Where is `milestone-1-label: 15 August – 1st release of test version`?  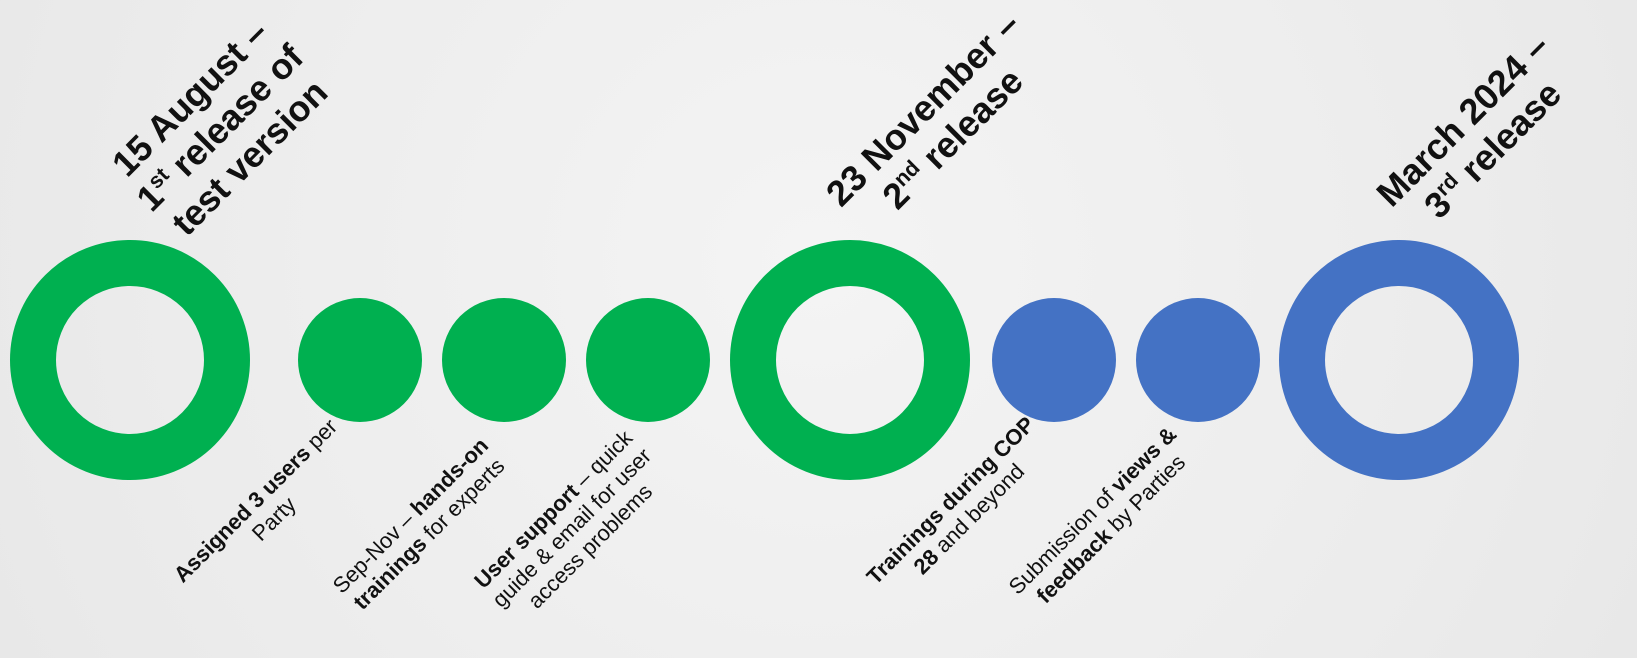 milestone-1-label: 15 August – 1st release of test version is located at coordinates (220, 128).